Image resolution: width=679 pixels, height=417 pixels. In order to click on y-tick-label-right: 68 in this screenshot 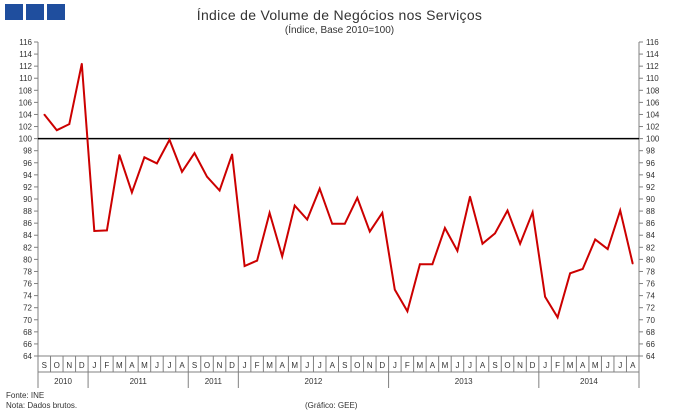, I will do `click(650, 332)`.